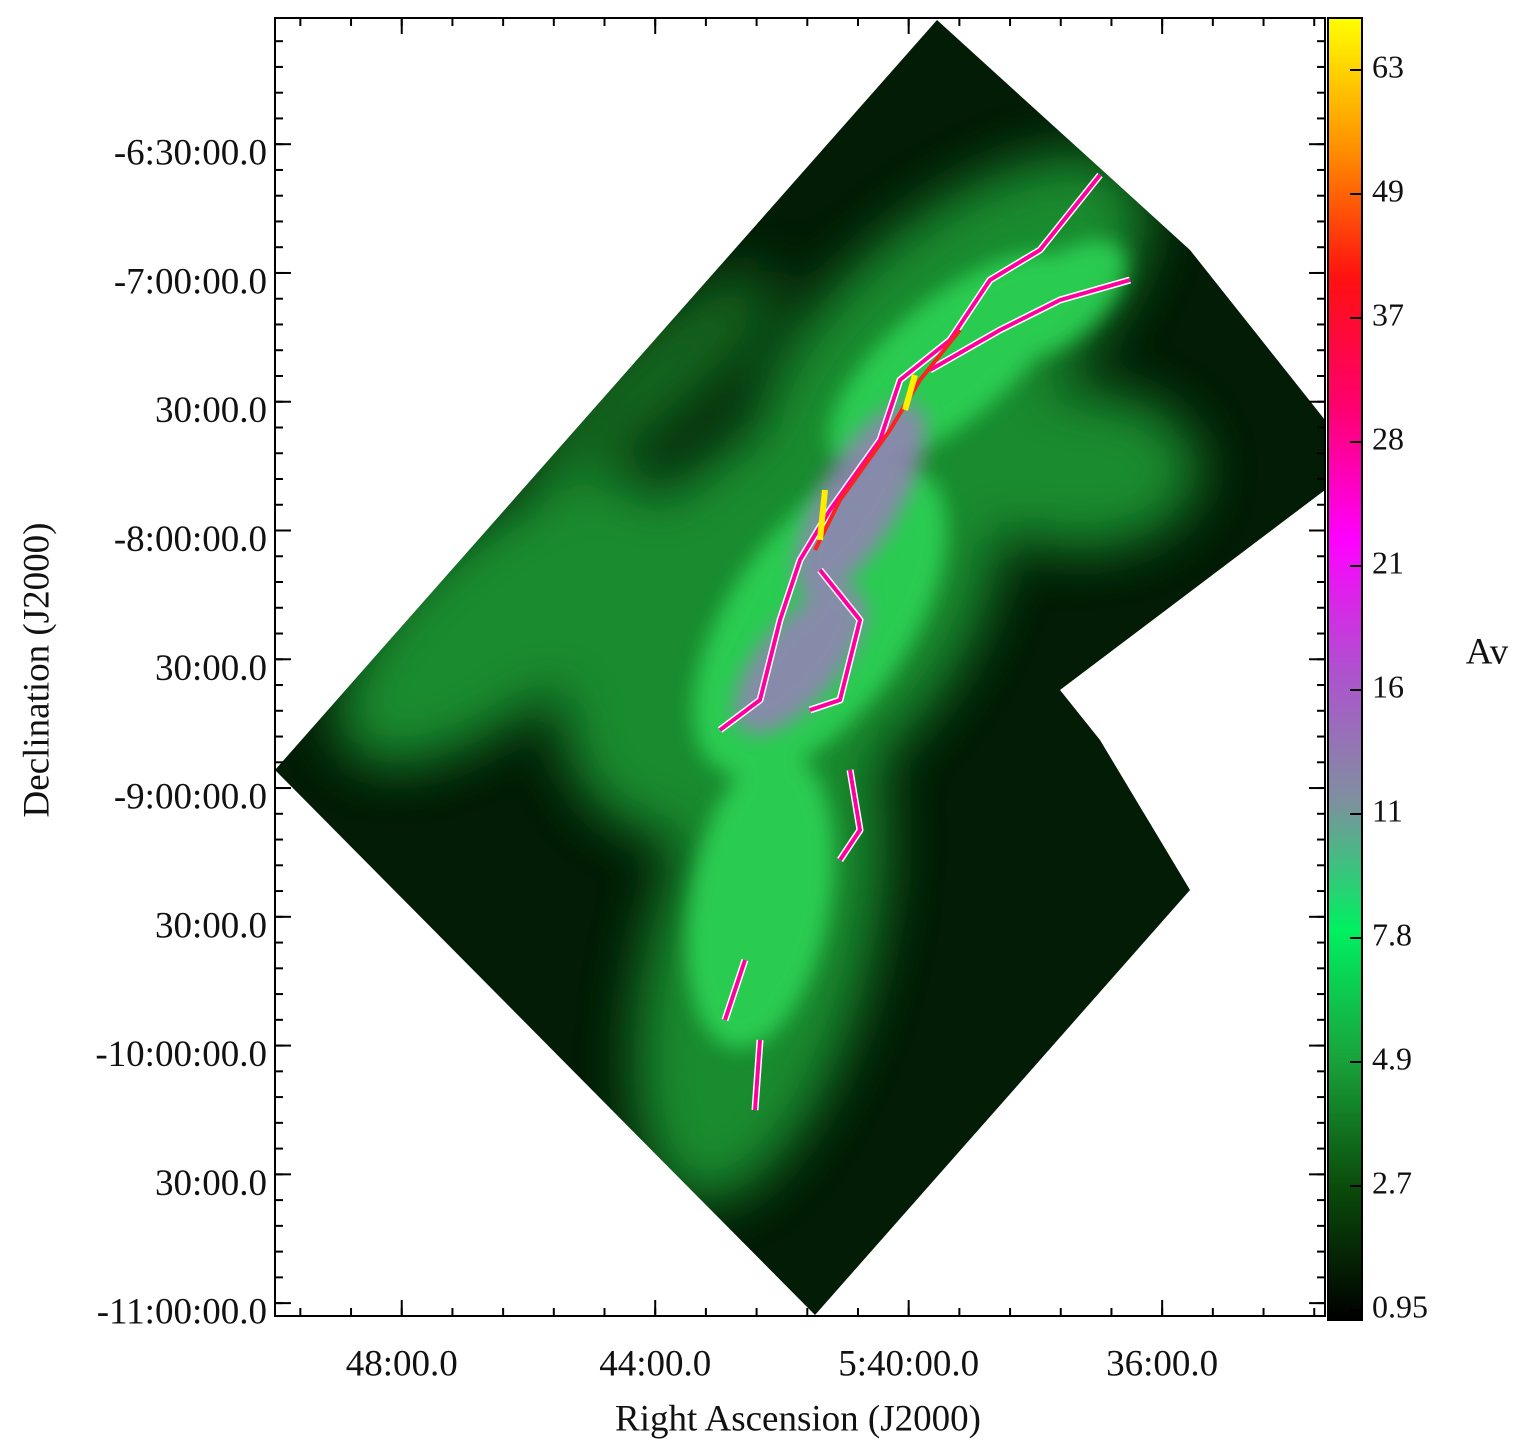 The width and height of the screenshot is (1521, 1453). Describe the element at coordinates (1487, 651) in the screenshot. I see `colorbar-title: Av` at that location.